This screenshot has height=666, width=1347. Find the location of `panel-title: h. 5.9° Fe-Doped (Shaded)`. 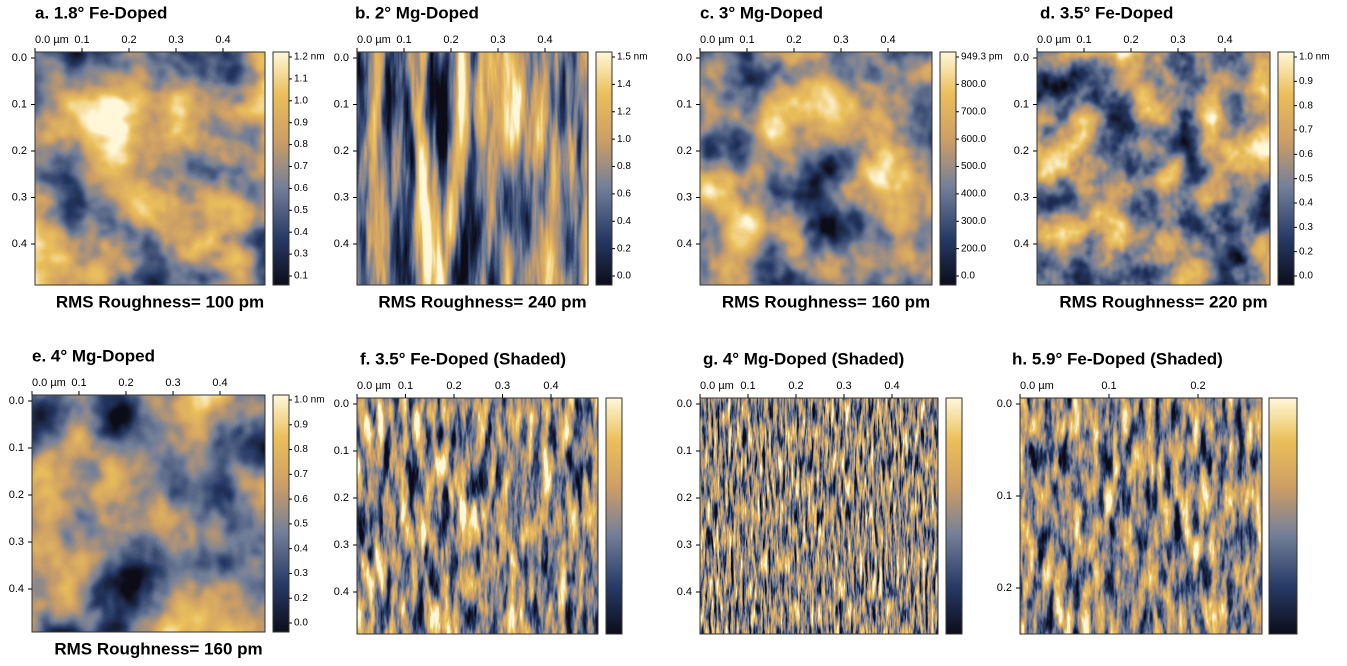

panel-title: h. 5.9° Fe-Doped (Shaded) is located at coordinates (1117, 358).